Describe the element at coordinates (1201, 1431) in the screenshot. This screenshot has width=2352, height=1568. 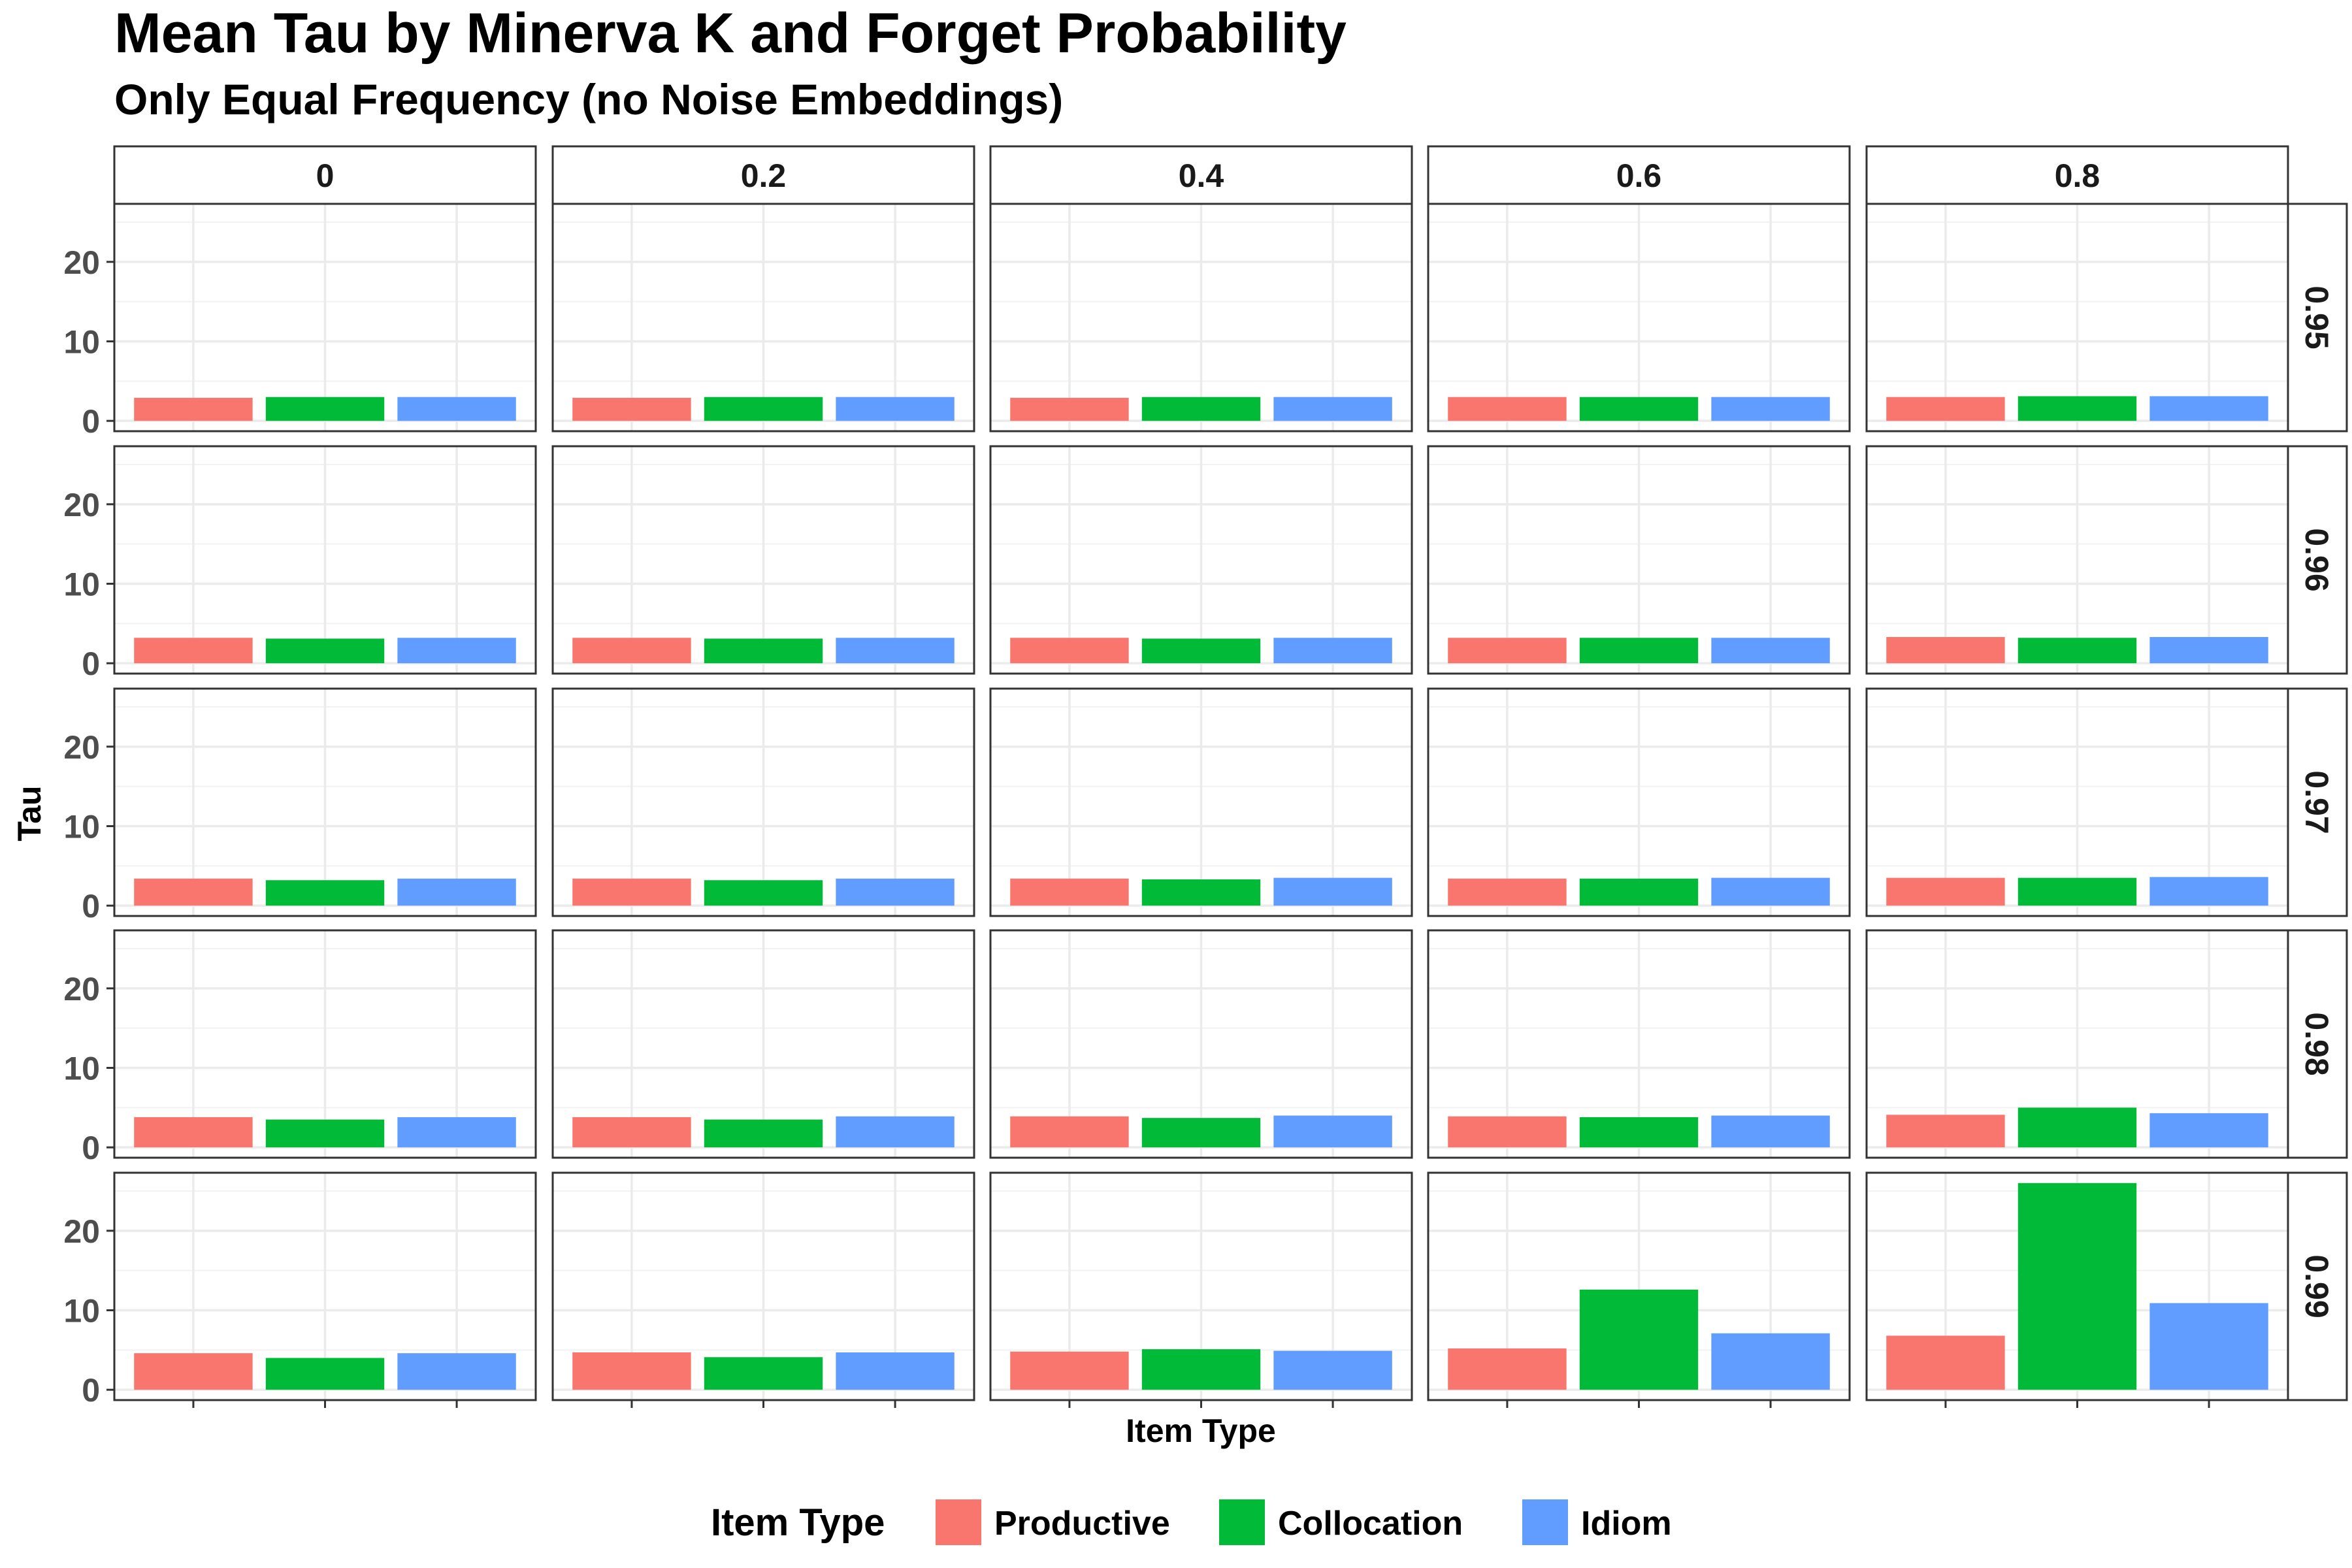
I see `x-axis-title: Item Type` at that location.